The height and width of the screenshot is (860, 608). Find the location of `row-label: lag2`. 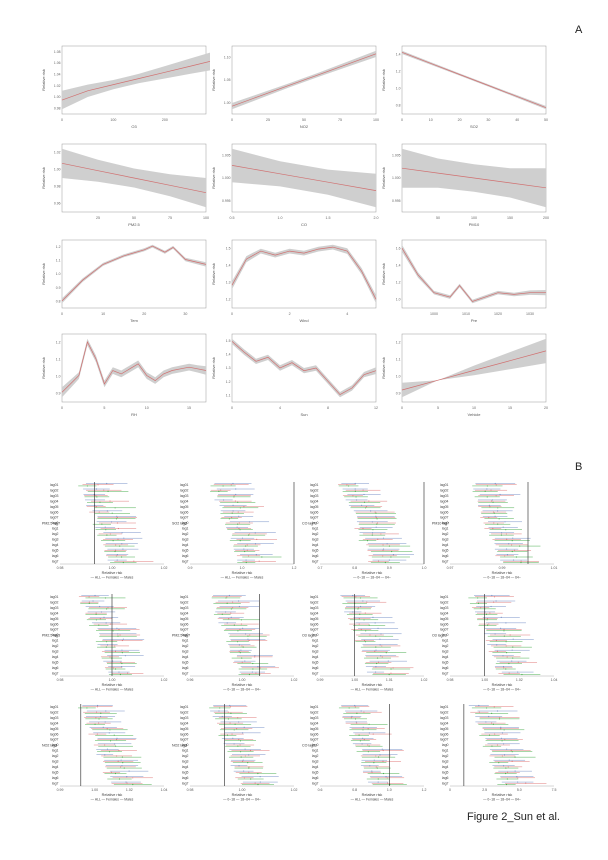

row-label: lag2 is located at coordinates (445, 646).